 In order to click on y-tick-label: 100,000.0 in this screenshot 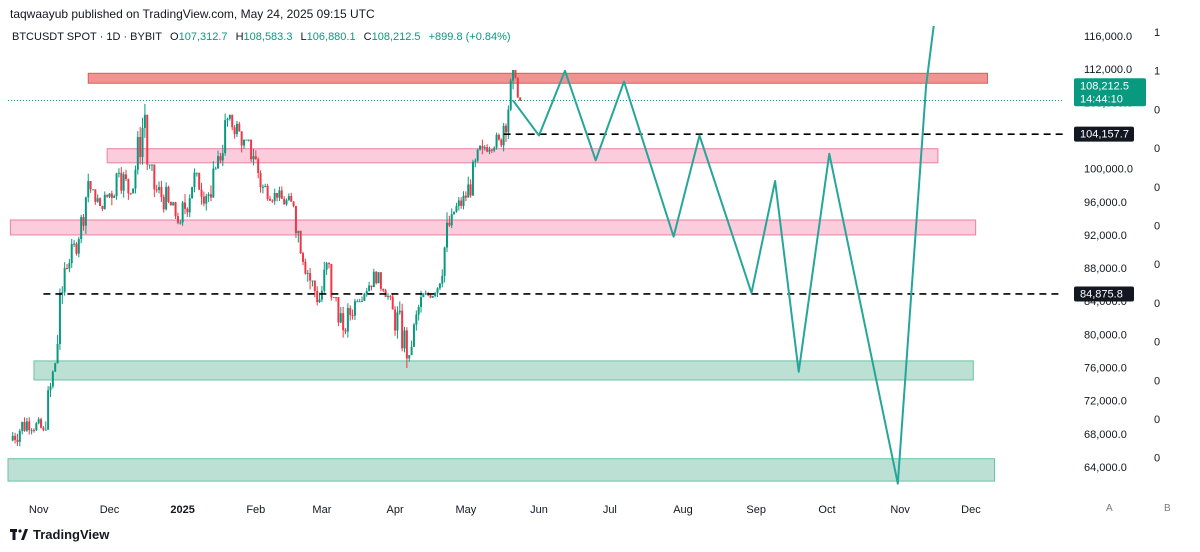, I will do `click(1108, 170)`.